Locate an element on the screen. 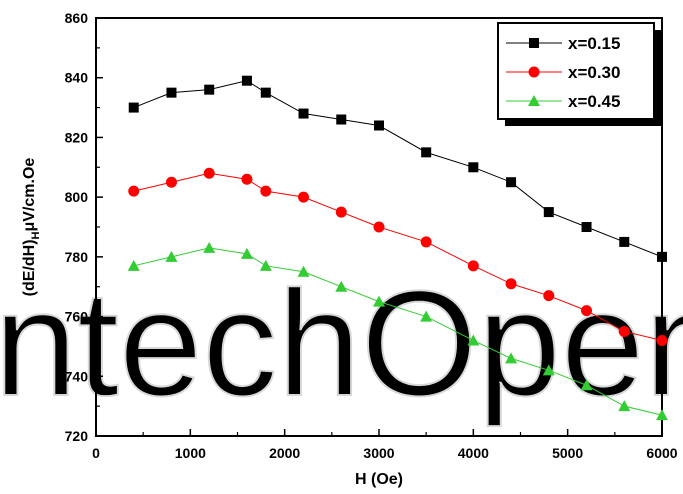  y-axis-label: (dE/dH)HμV/cm.Oe is located at coordinates (31, 227).